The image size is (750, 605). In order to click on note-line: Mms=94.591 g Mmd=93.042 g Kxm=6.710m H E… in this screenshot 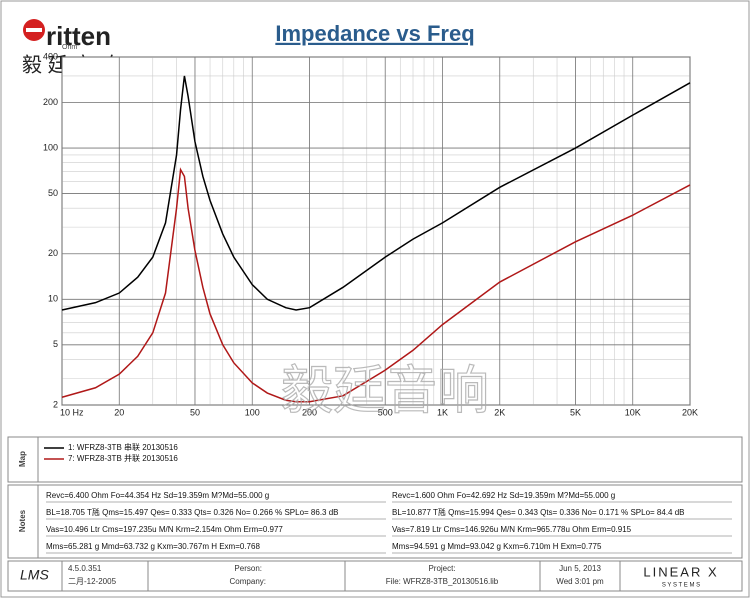, I will do `click(497, 546)`.